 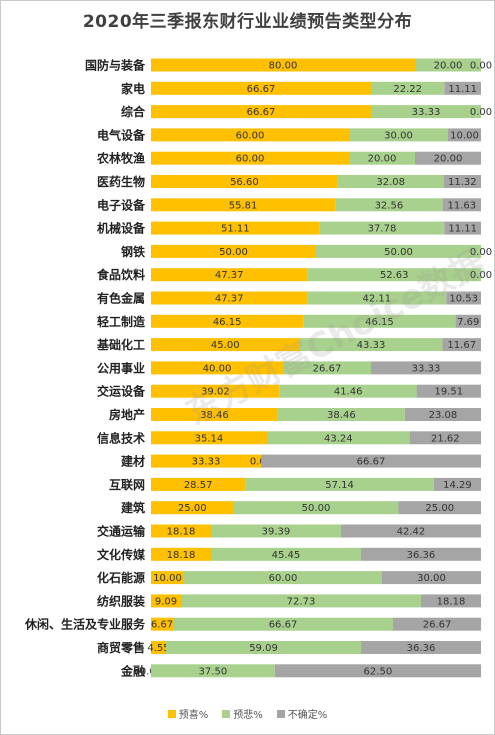 I want to click on data-label: 50.00, so click(x=233, y=252).